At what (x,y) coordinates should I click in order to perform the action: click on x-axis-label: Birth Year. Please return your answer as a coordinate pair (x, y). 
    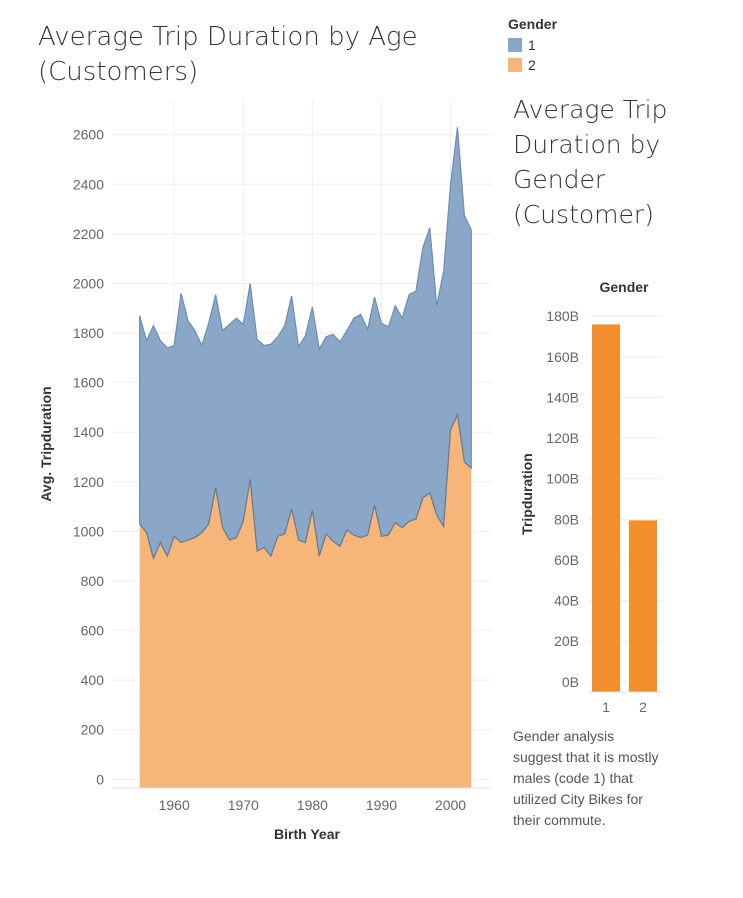
    Looking at the image, I should click on (307, 834).